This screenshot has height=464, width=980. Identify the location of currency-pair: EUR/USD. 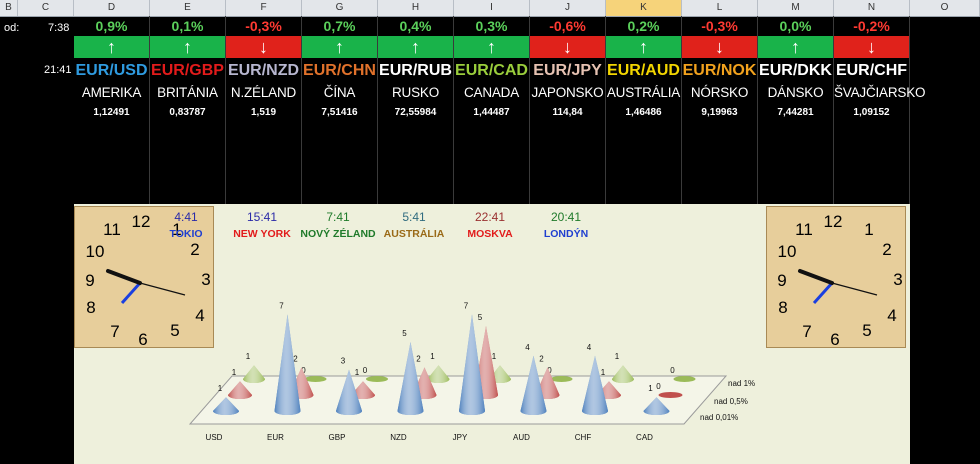
(111, 70).